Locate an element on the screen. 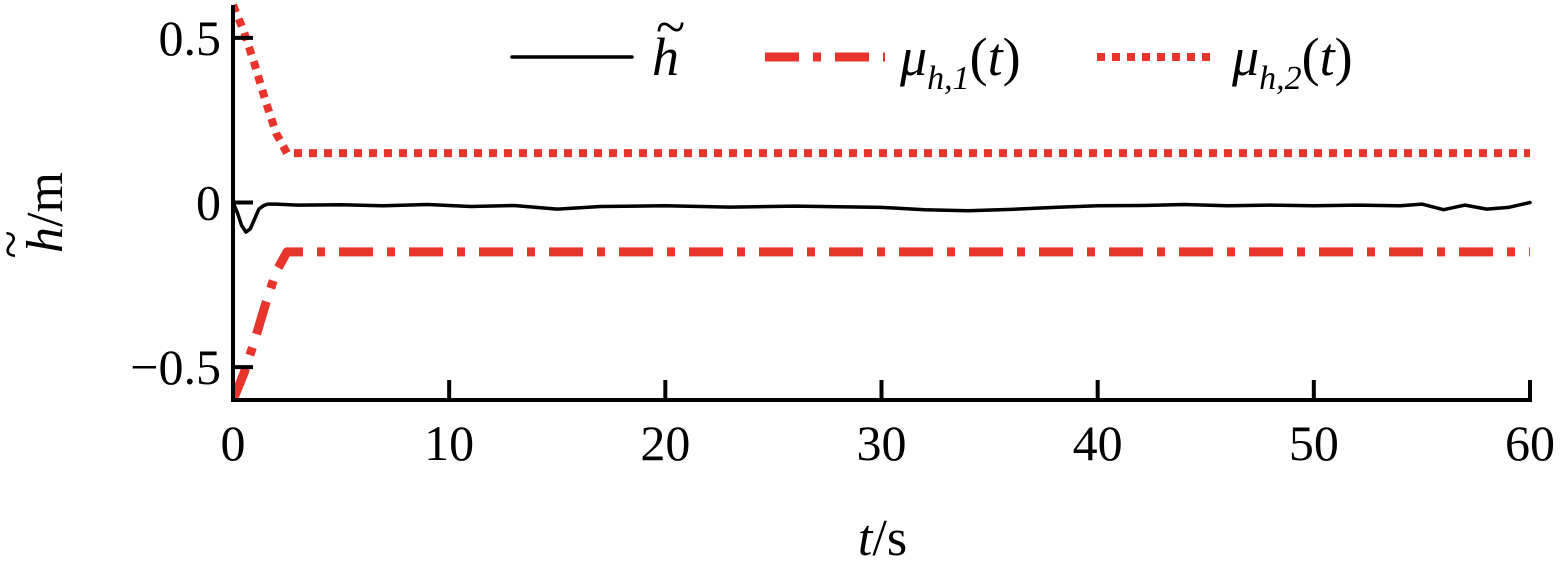  x-axis-label: t/s is located at coordinates (882, 535).